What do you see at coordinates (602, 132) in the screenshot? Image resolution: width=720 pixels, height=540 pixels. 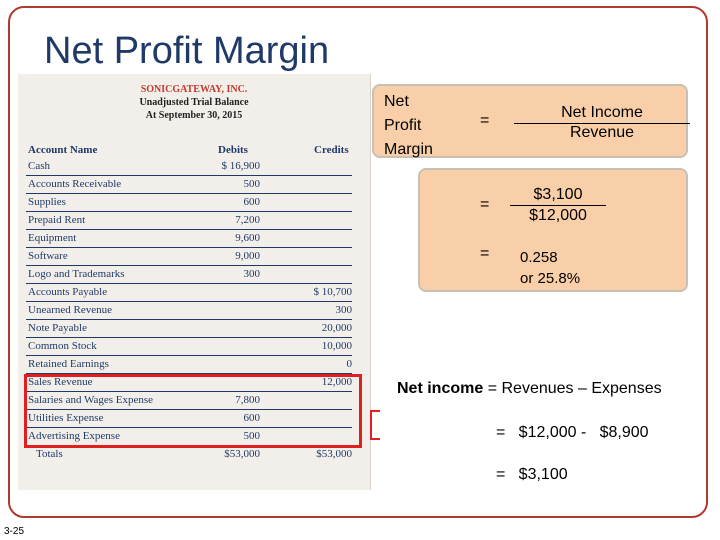 I see `formula-denominator: Revenue` at bounding box center [602, 132].